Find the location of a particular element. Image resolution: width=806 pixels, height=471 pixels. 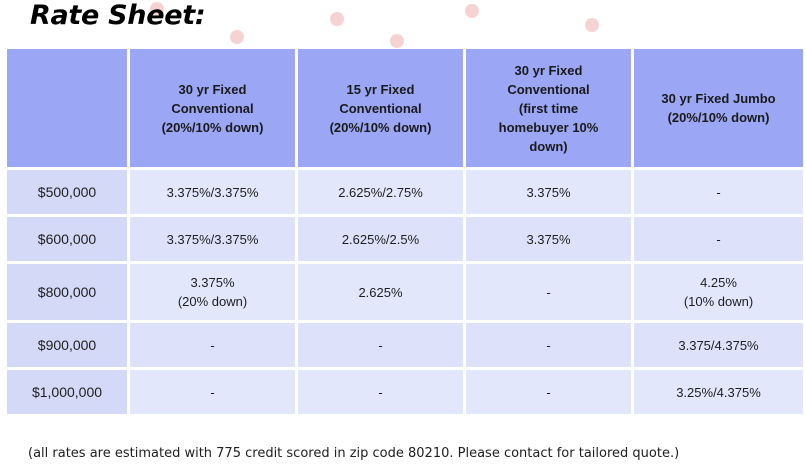

header-empty-corner is located at coordinates (67, 108).